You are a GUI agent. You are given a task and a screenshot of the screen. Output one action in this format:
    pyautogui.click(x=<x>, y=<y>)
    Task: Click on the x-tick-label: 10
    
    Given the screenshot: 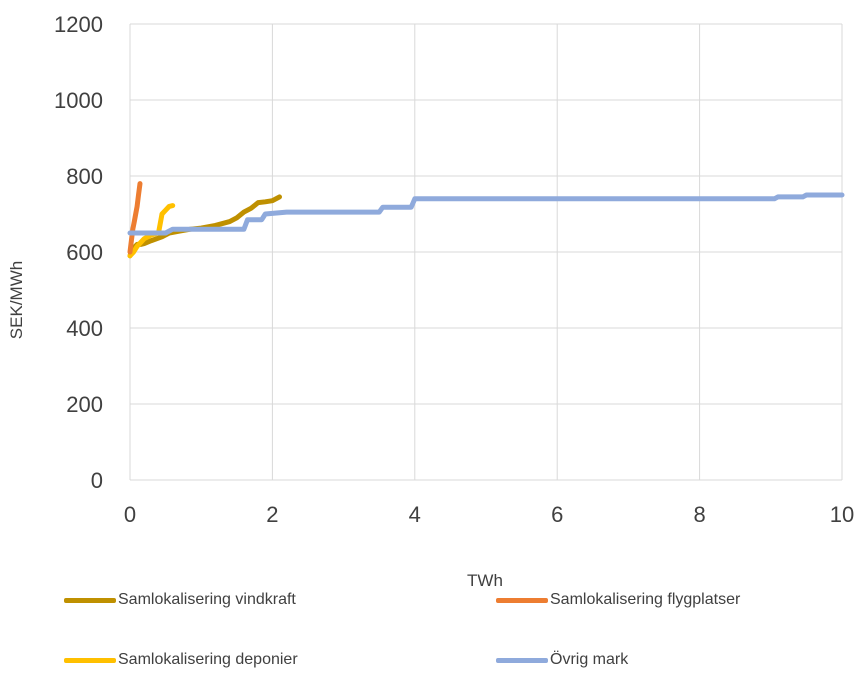 What is the action you would take?
    pyautogui.click(x=842, y=514)
    